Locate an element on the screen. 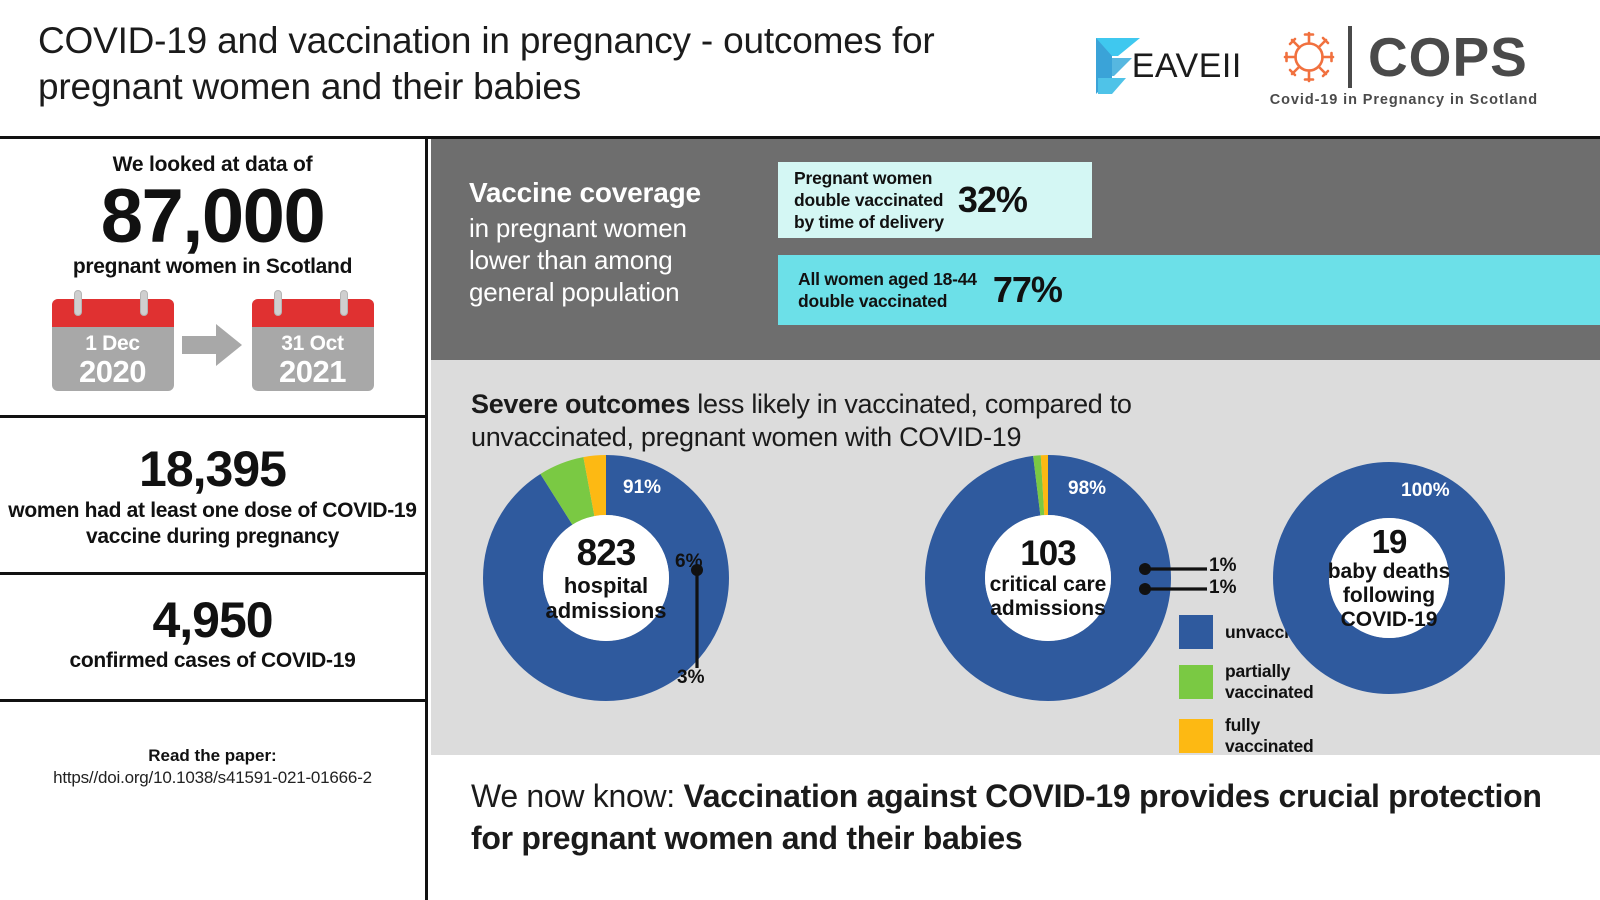  calendar-body: 31 Oct 2021 is located at coordinates (312, 345).